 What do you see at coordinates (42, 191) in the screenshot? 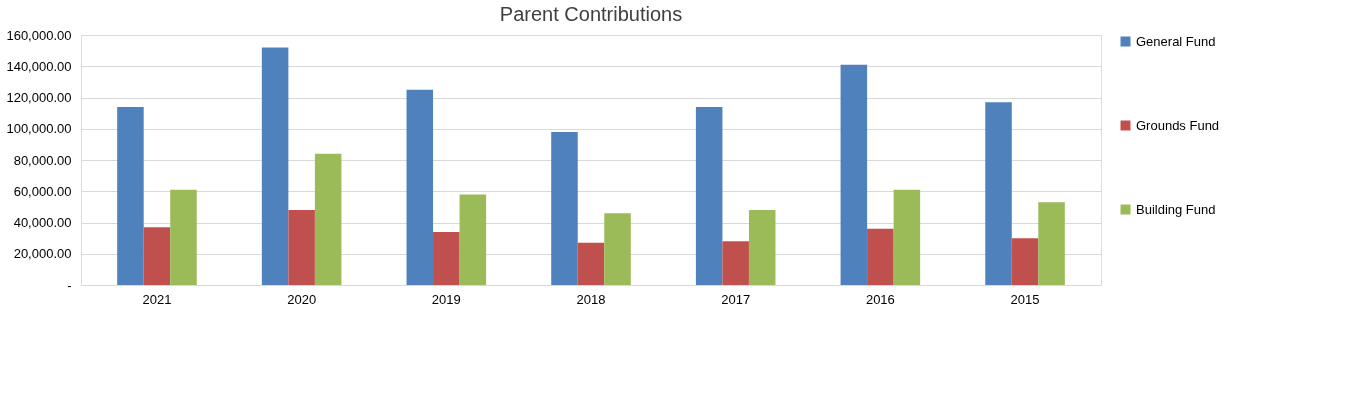
I see `y-tick-label: 60,000.00` at bounding box center [42, 191].